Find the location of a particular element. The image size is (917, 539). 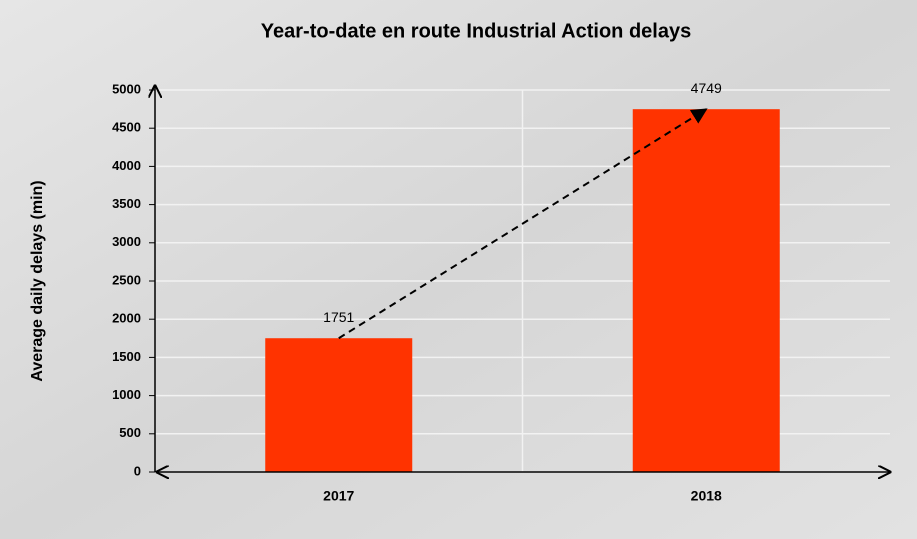

x-tick-label: 2018 is located at coordinates (706, 496).